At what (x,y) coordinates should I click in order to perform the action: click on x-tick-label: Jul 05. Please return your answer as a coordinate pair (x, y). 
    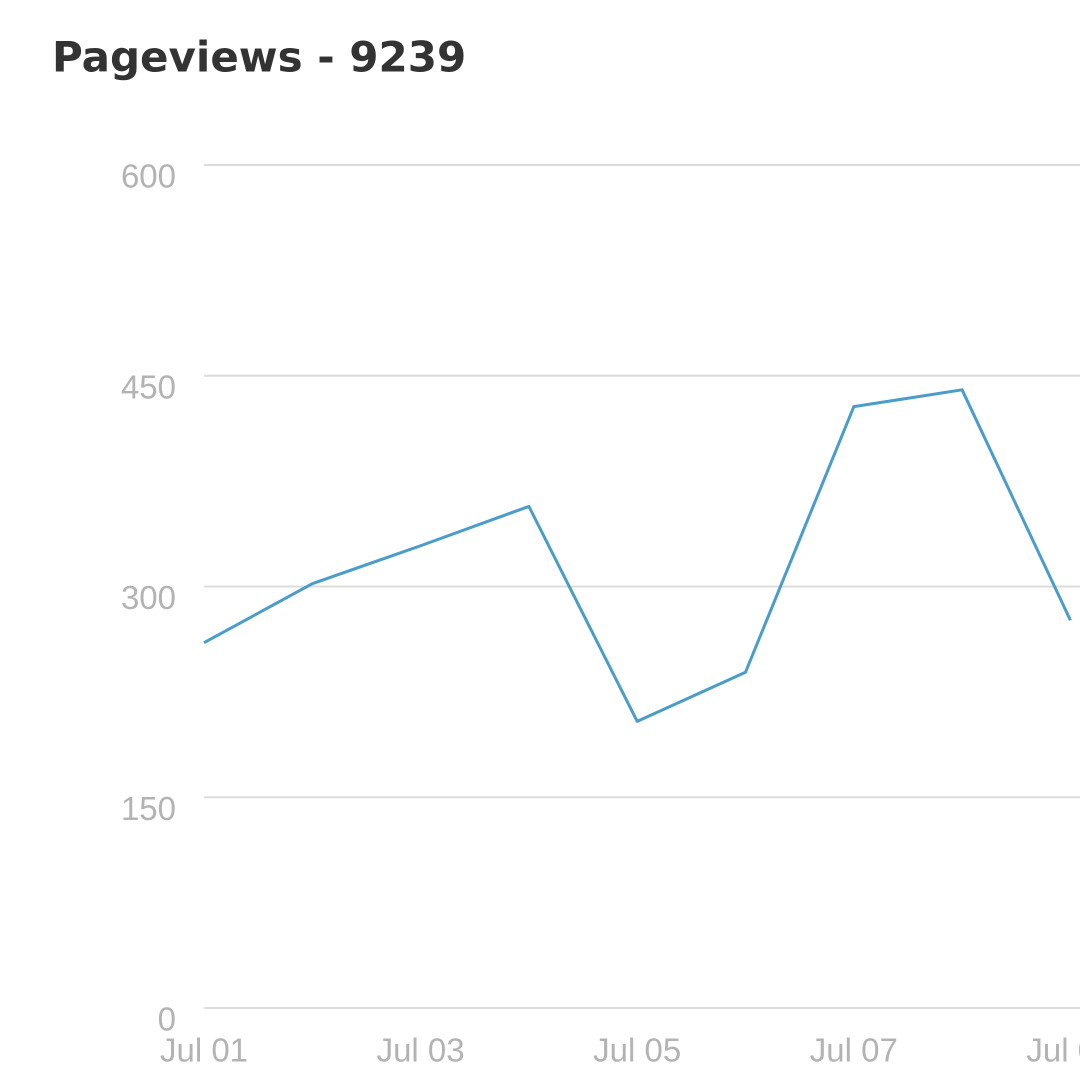
    Looking at the image, I should click on (637, 1050).